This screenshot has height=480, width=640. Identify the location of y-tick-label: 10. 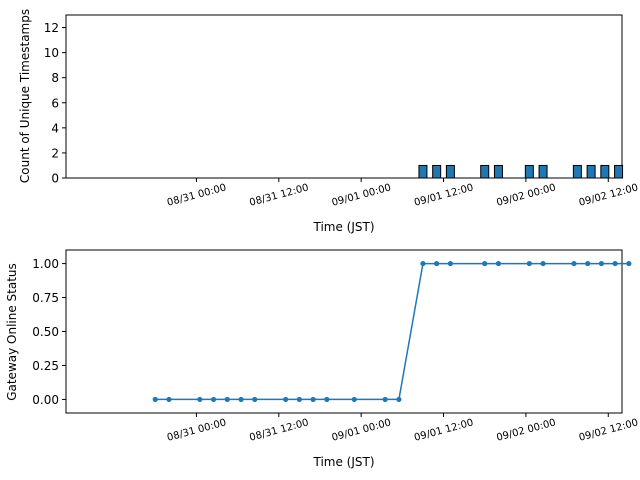
(51, 53).